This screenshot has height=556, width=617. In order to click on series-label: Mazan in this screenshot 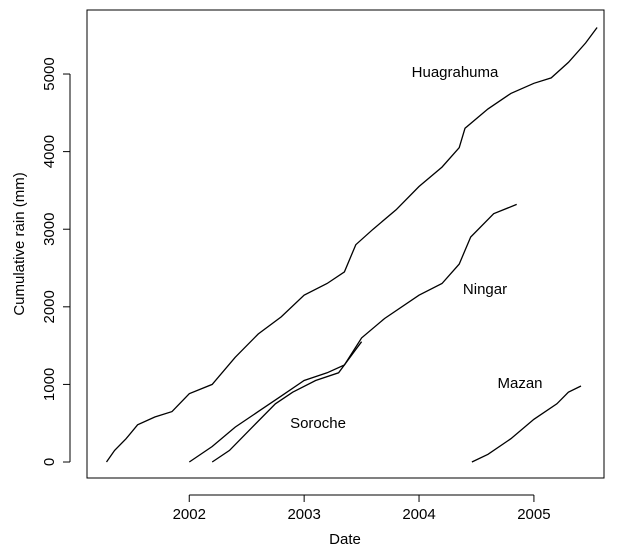, I will do `click(519, 383)`.